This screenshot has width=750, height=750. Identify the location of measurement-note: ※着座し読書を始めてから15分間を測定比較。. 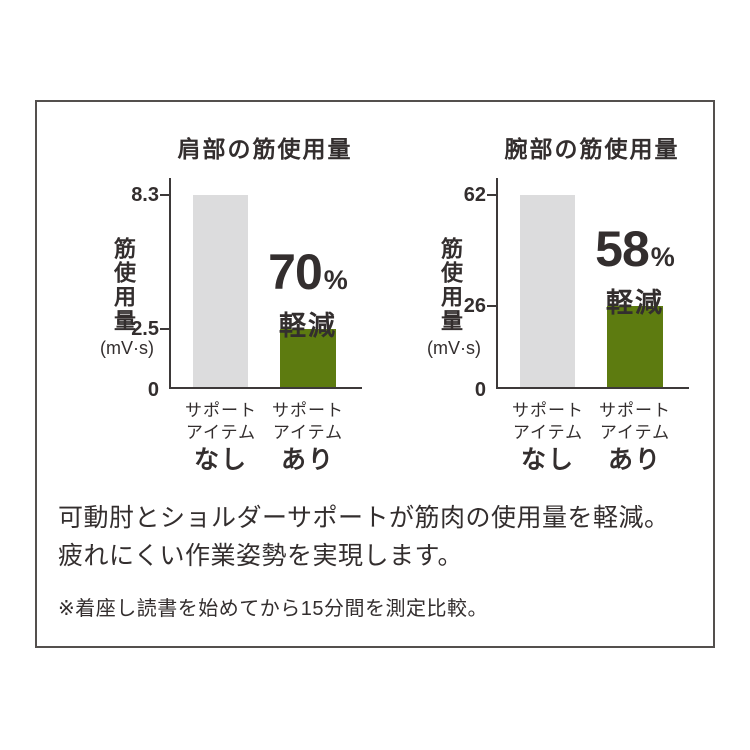
(273, 609).